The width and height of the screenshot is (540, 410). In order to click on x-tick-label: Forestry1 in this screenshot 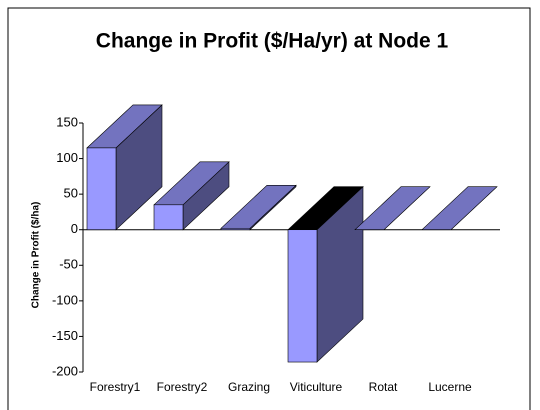, I will do `click(115, 387)`.